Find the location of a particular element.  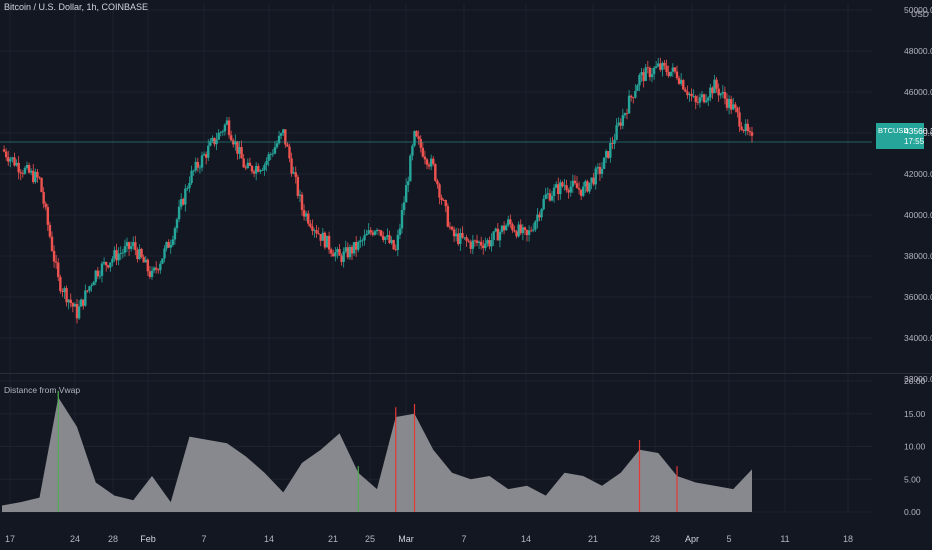

price-tick-label: 36000.00 is located at coordinates (918, 297).